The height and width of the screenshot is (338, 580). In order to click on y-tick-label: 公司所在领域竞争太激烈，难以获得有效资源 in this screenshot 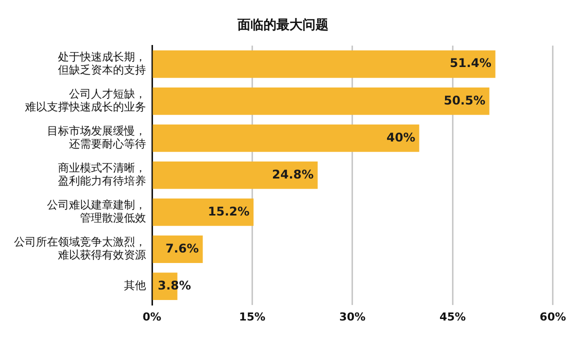, I will do `click(80, 249)`.